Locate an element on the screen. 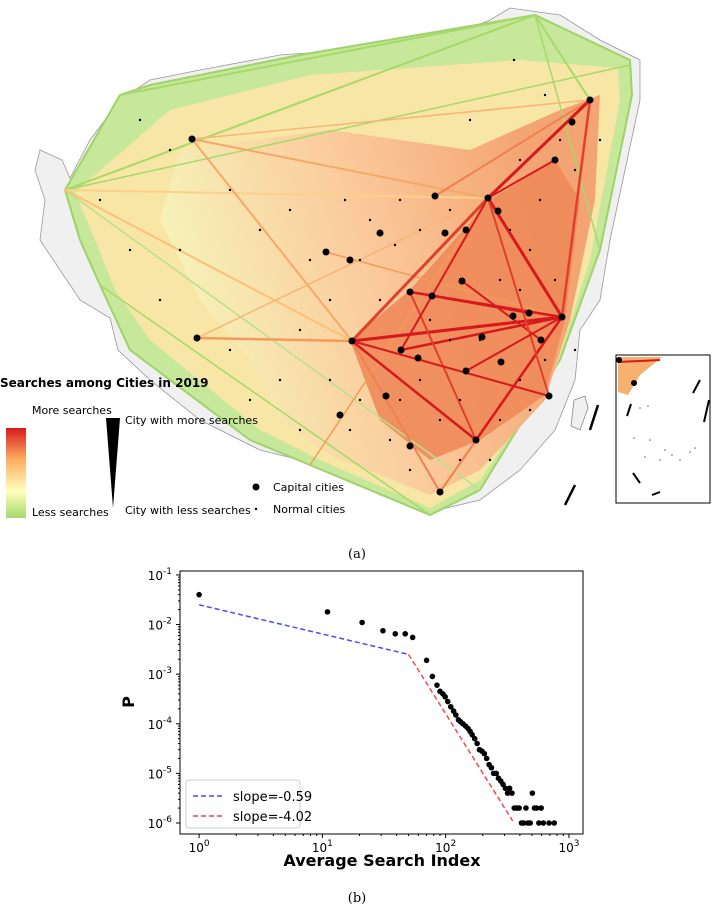  taiwan-outline is located at coordinates (579, 413).